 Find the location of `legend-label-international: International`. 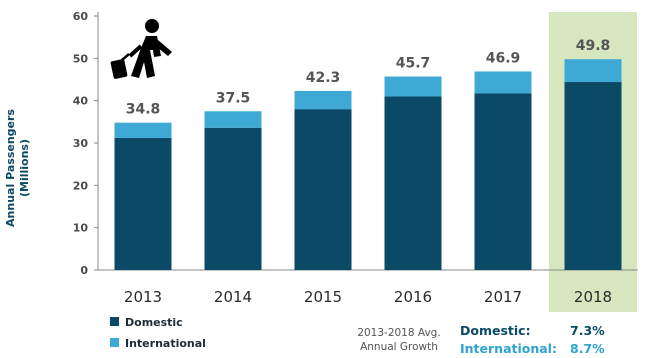

legend-label-international: International is located at coordinates (165, 343).